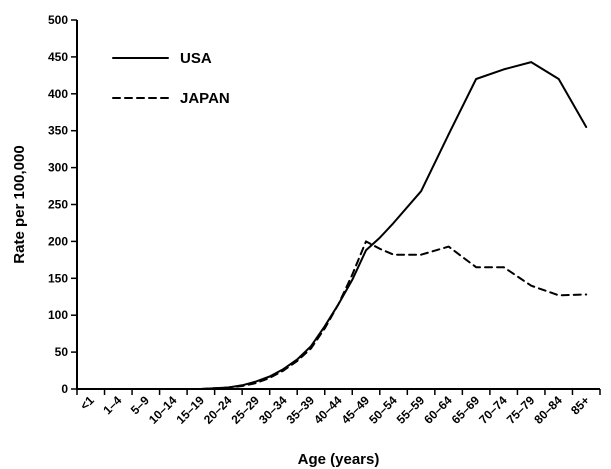 This screenshot has width=611, height=469. What do you see at coordinates (58, 57) in the screenshot?
I see `y-tick-label: 450` at bounding box center [58, 57].